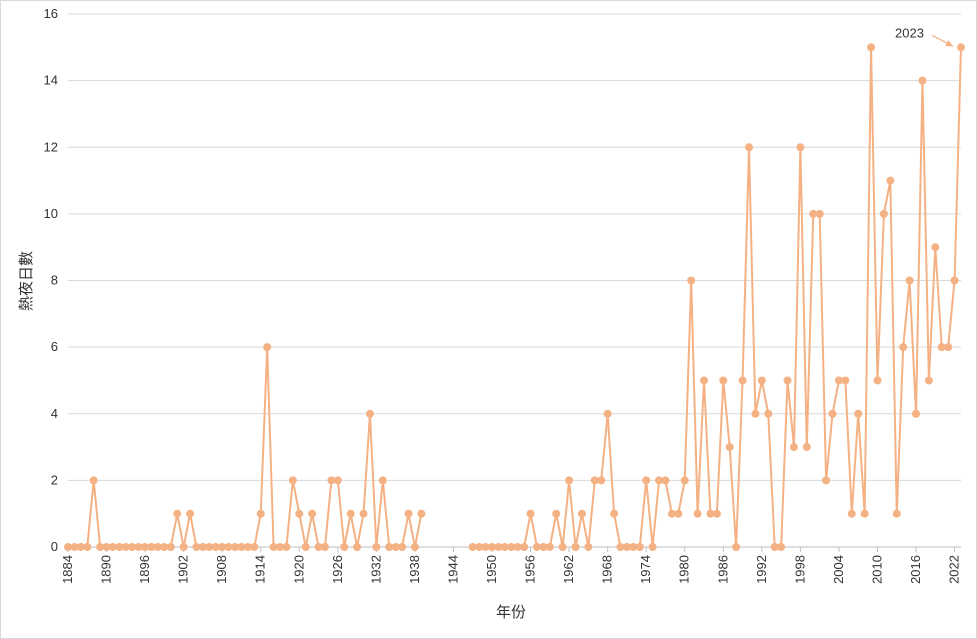 The width and height of the screenshot is (977, 639). I want to click on x-tick-label: 1908, so click(221, 569).